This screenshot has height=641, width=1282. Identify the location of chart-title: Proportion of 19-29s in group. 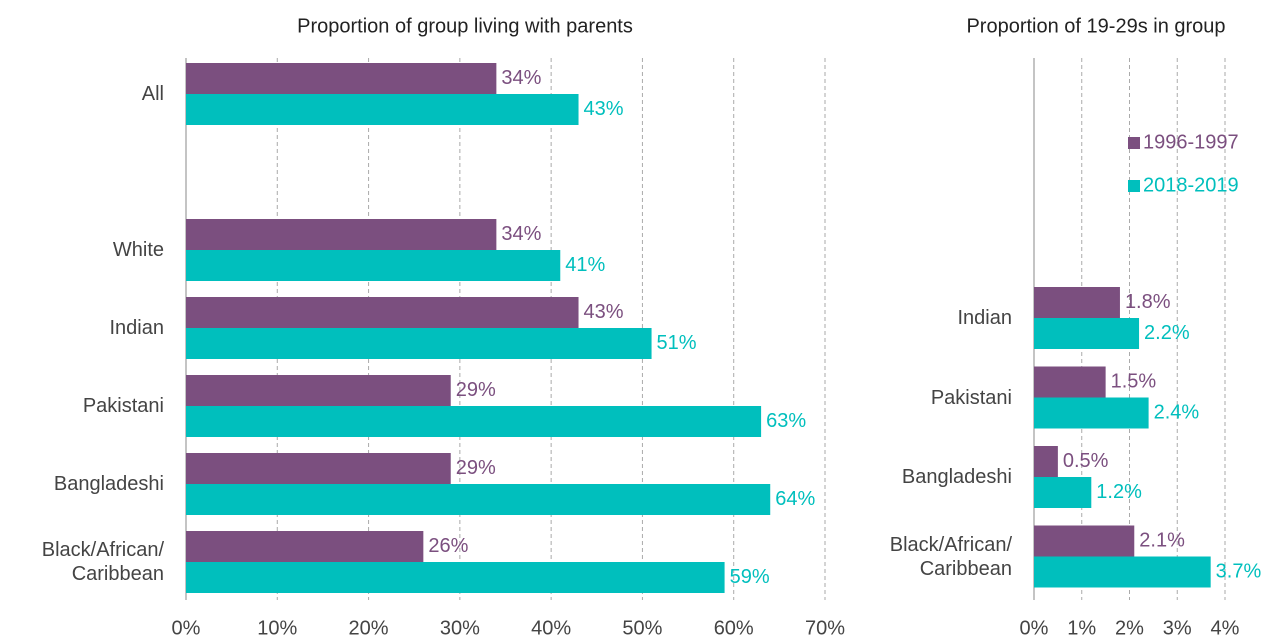
(1095, 26).